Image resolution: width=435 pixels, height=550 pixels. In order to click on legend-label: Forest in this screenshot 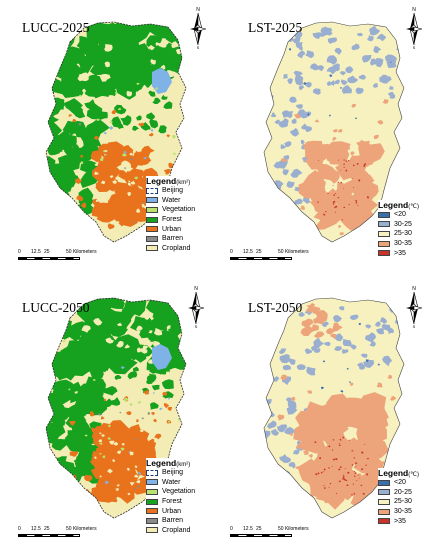, I will do `click(172, 220)`.